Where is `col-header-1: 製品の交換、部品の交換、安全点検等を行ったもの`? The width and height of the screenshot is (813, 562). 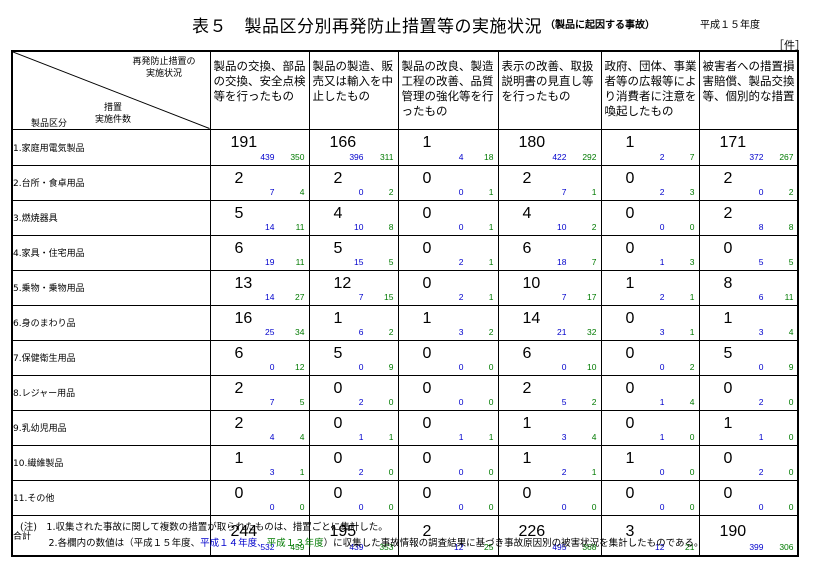
col-header-1: 製品の交換、部品の交換、安全点検等を行ったもの is located at coordinates (259, 90).